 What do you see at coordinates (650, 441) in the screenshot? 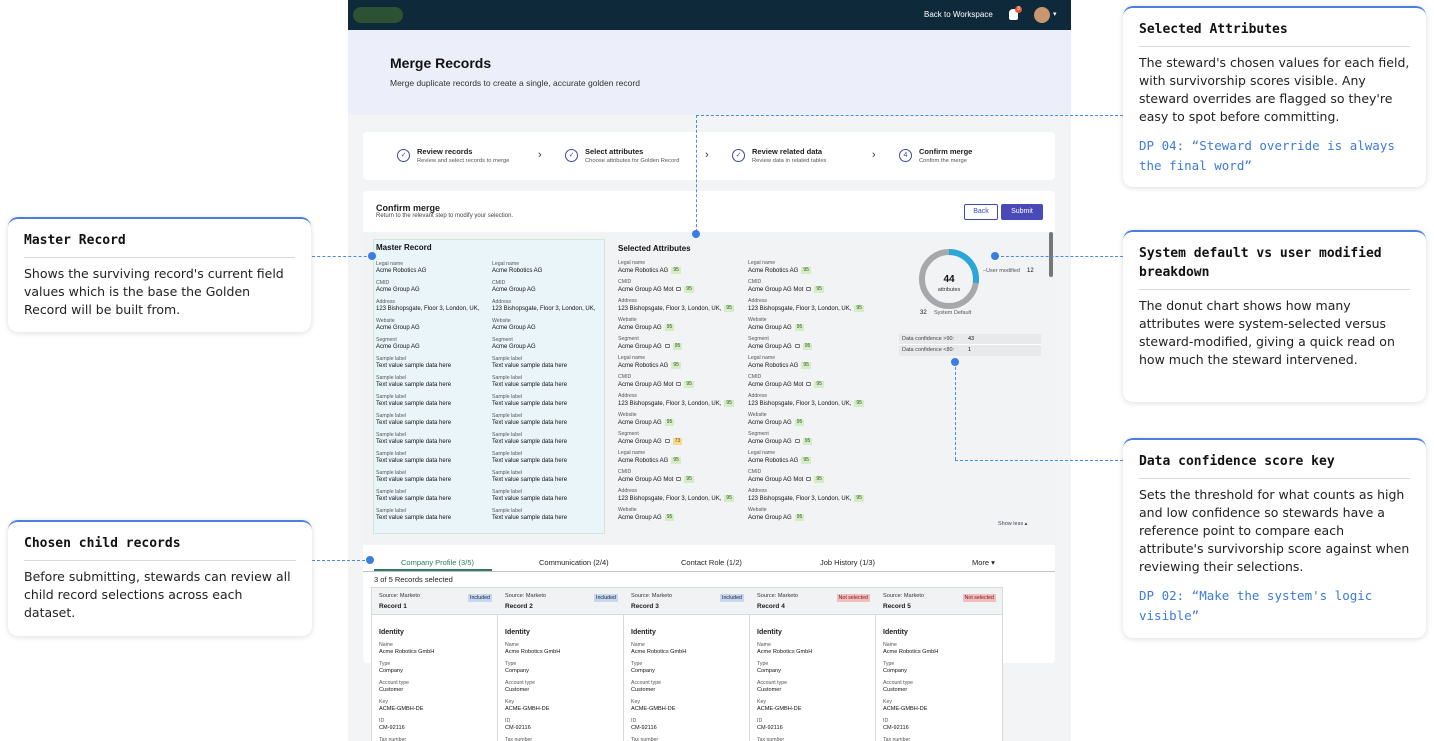
I see `field-value: Acme Group AG 73` at bounding box center [650, 441].